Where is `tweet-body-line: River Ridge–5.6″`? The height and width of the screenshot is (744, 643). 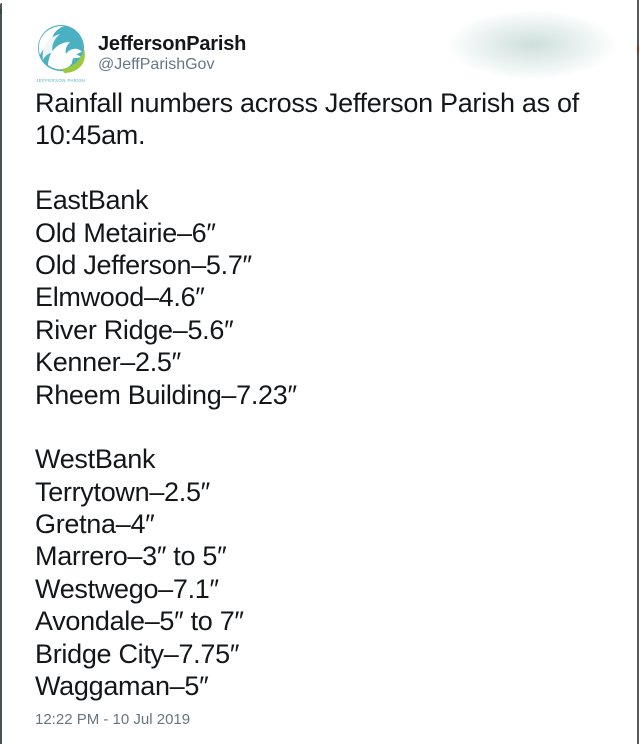 tweet-body-line: River Ridge–5.6″ is located at coordinates (134, 329).